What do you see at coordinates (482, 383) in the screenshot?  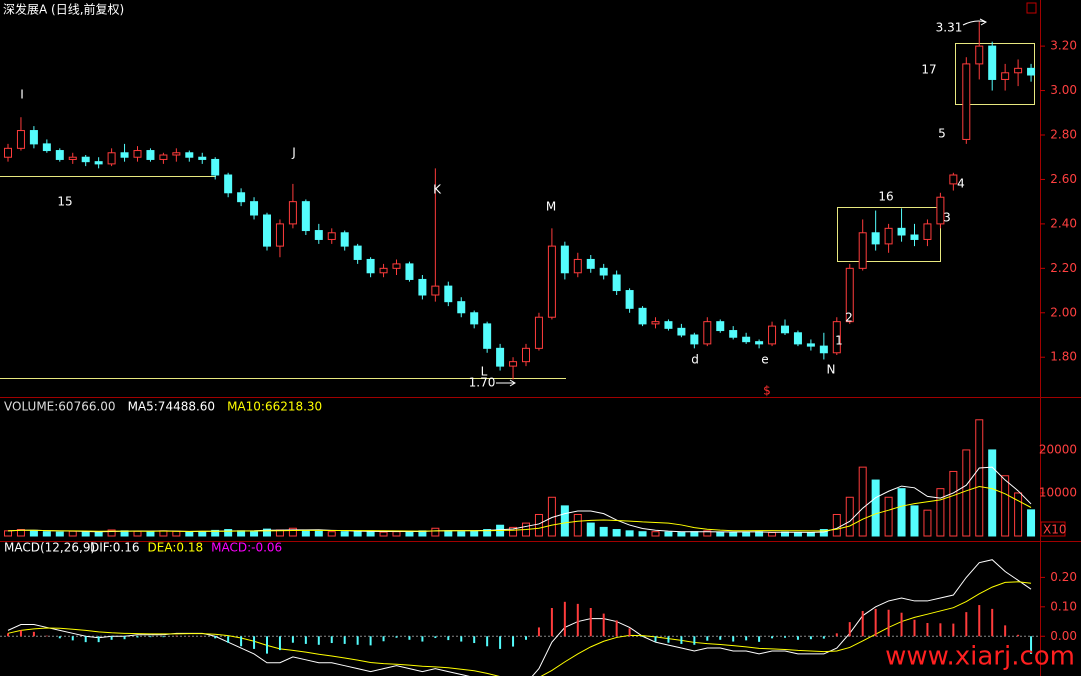 I see `annotation: 1.70` at bounding box center [482, 383].